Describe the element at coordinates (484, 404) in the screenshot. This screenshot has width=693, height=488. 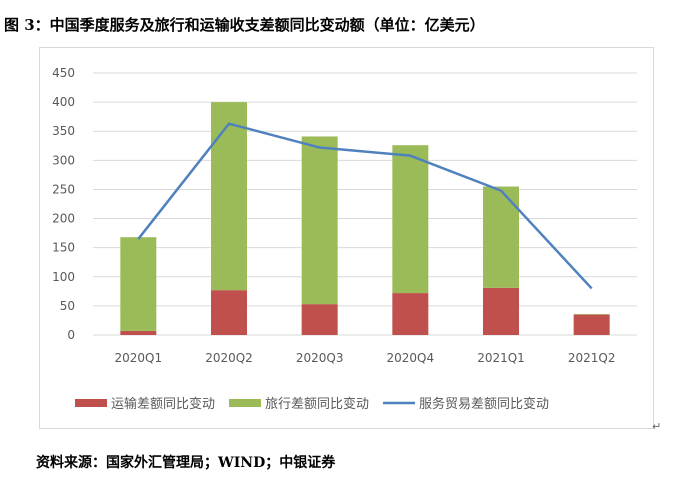
I see `legend-label: 服务贸易差额同比变动` at that location.